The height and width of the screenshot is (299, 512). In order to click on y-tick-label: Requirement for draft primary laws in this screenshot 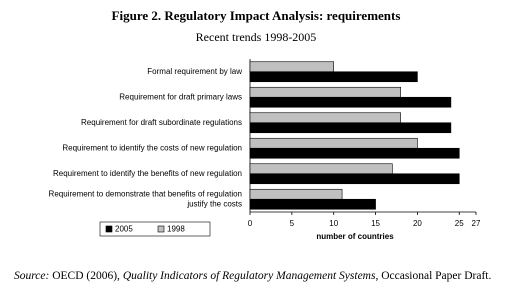, I will do `click(180, 96)`.